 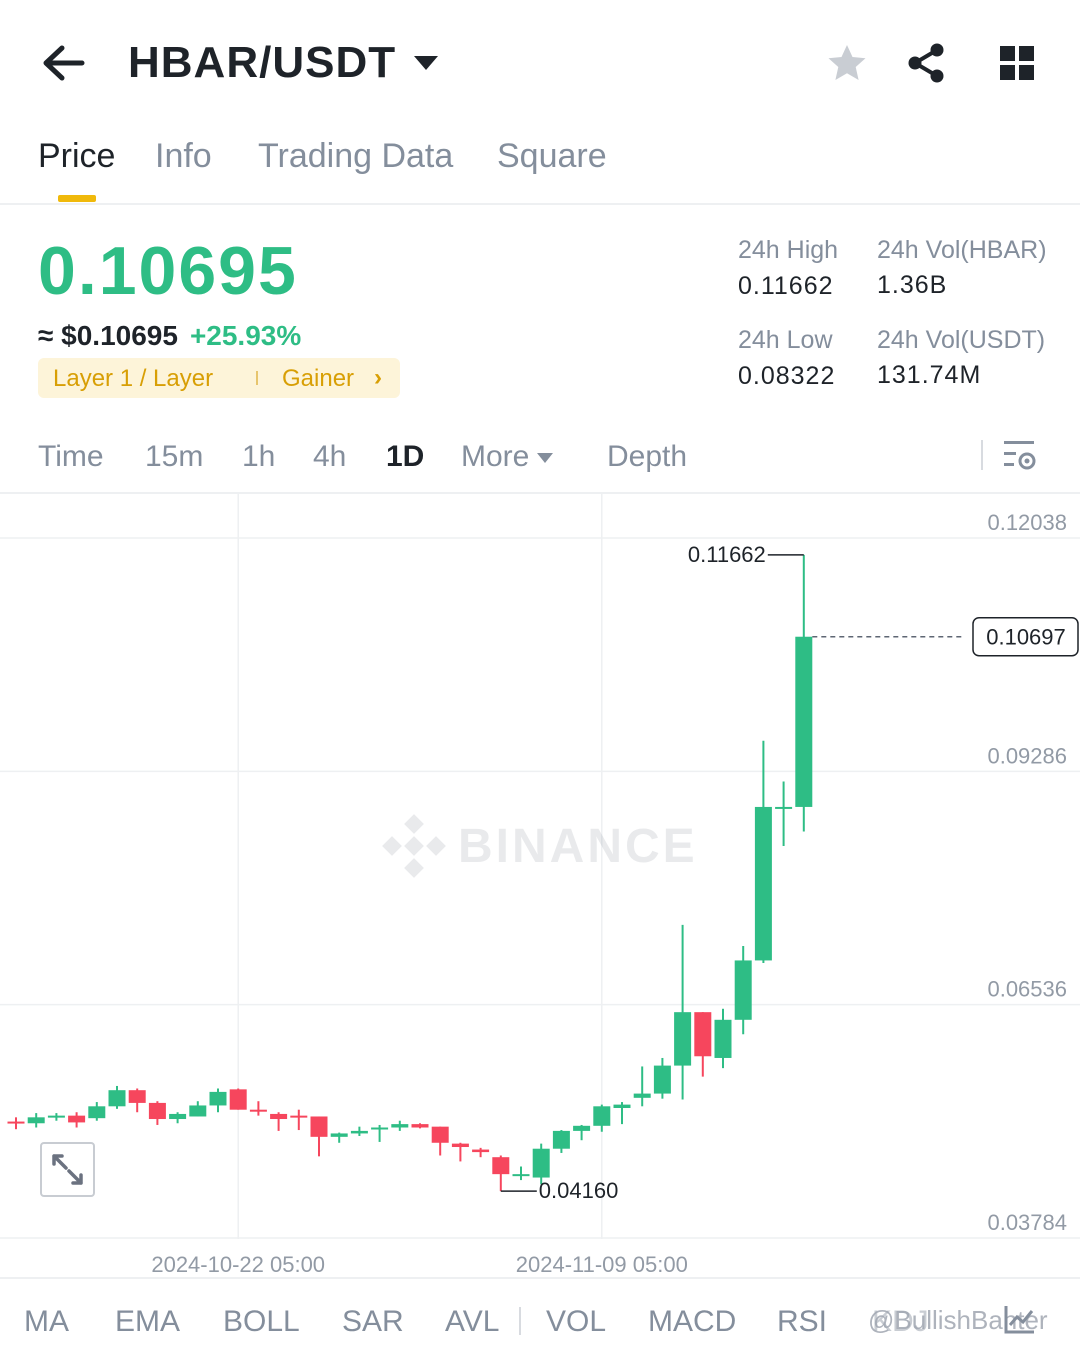 I want to click on star-icon, so click(x=847, y=63).